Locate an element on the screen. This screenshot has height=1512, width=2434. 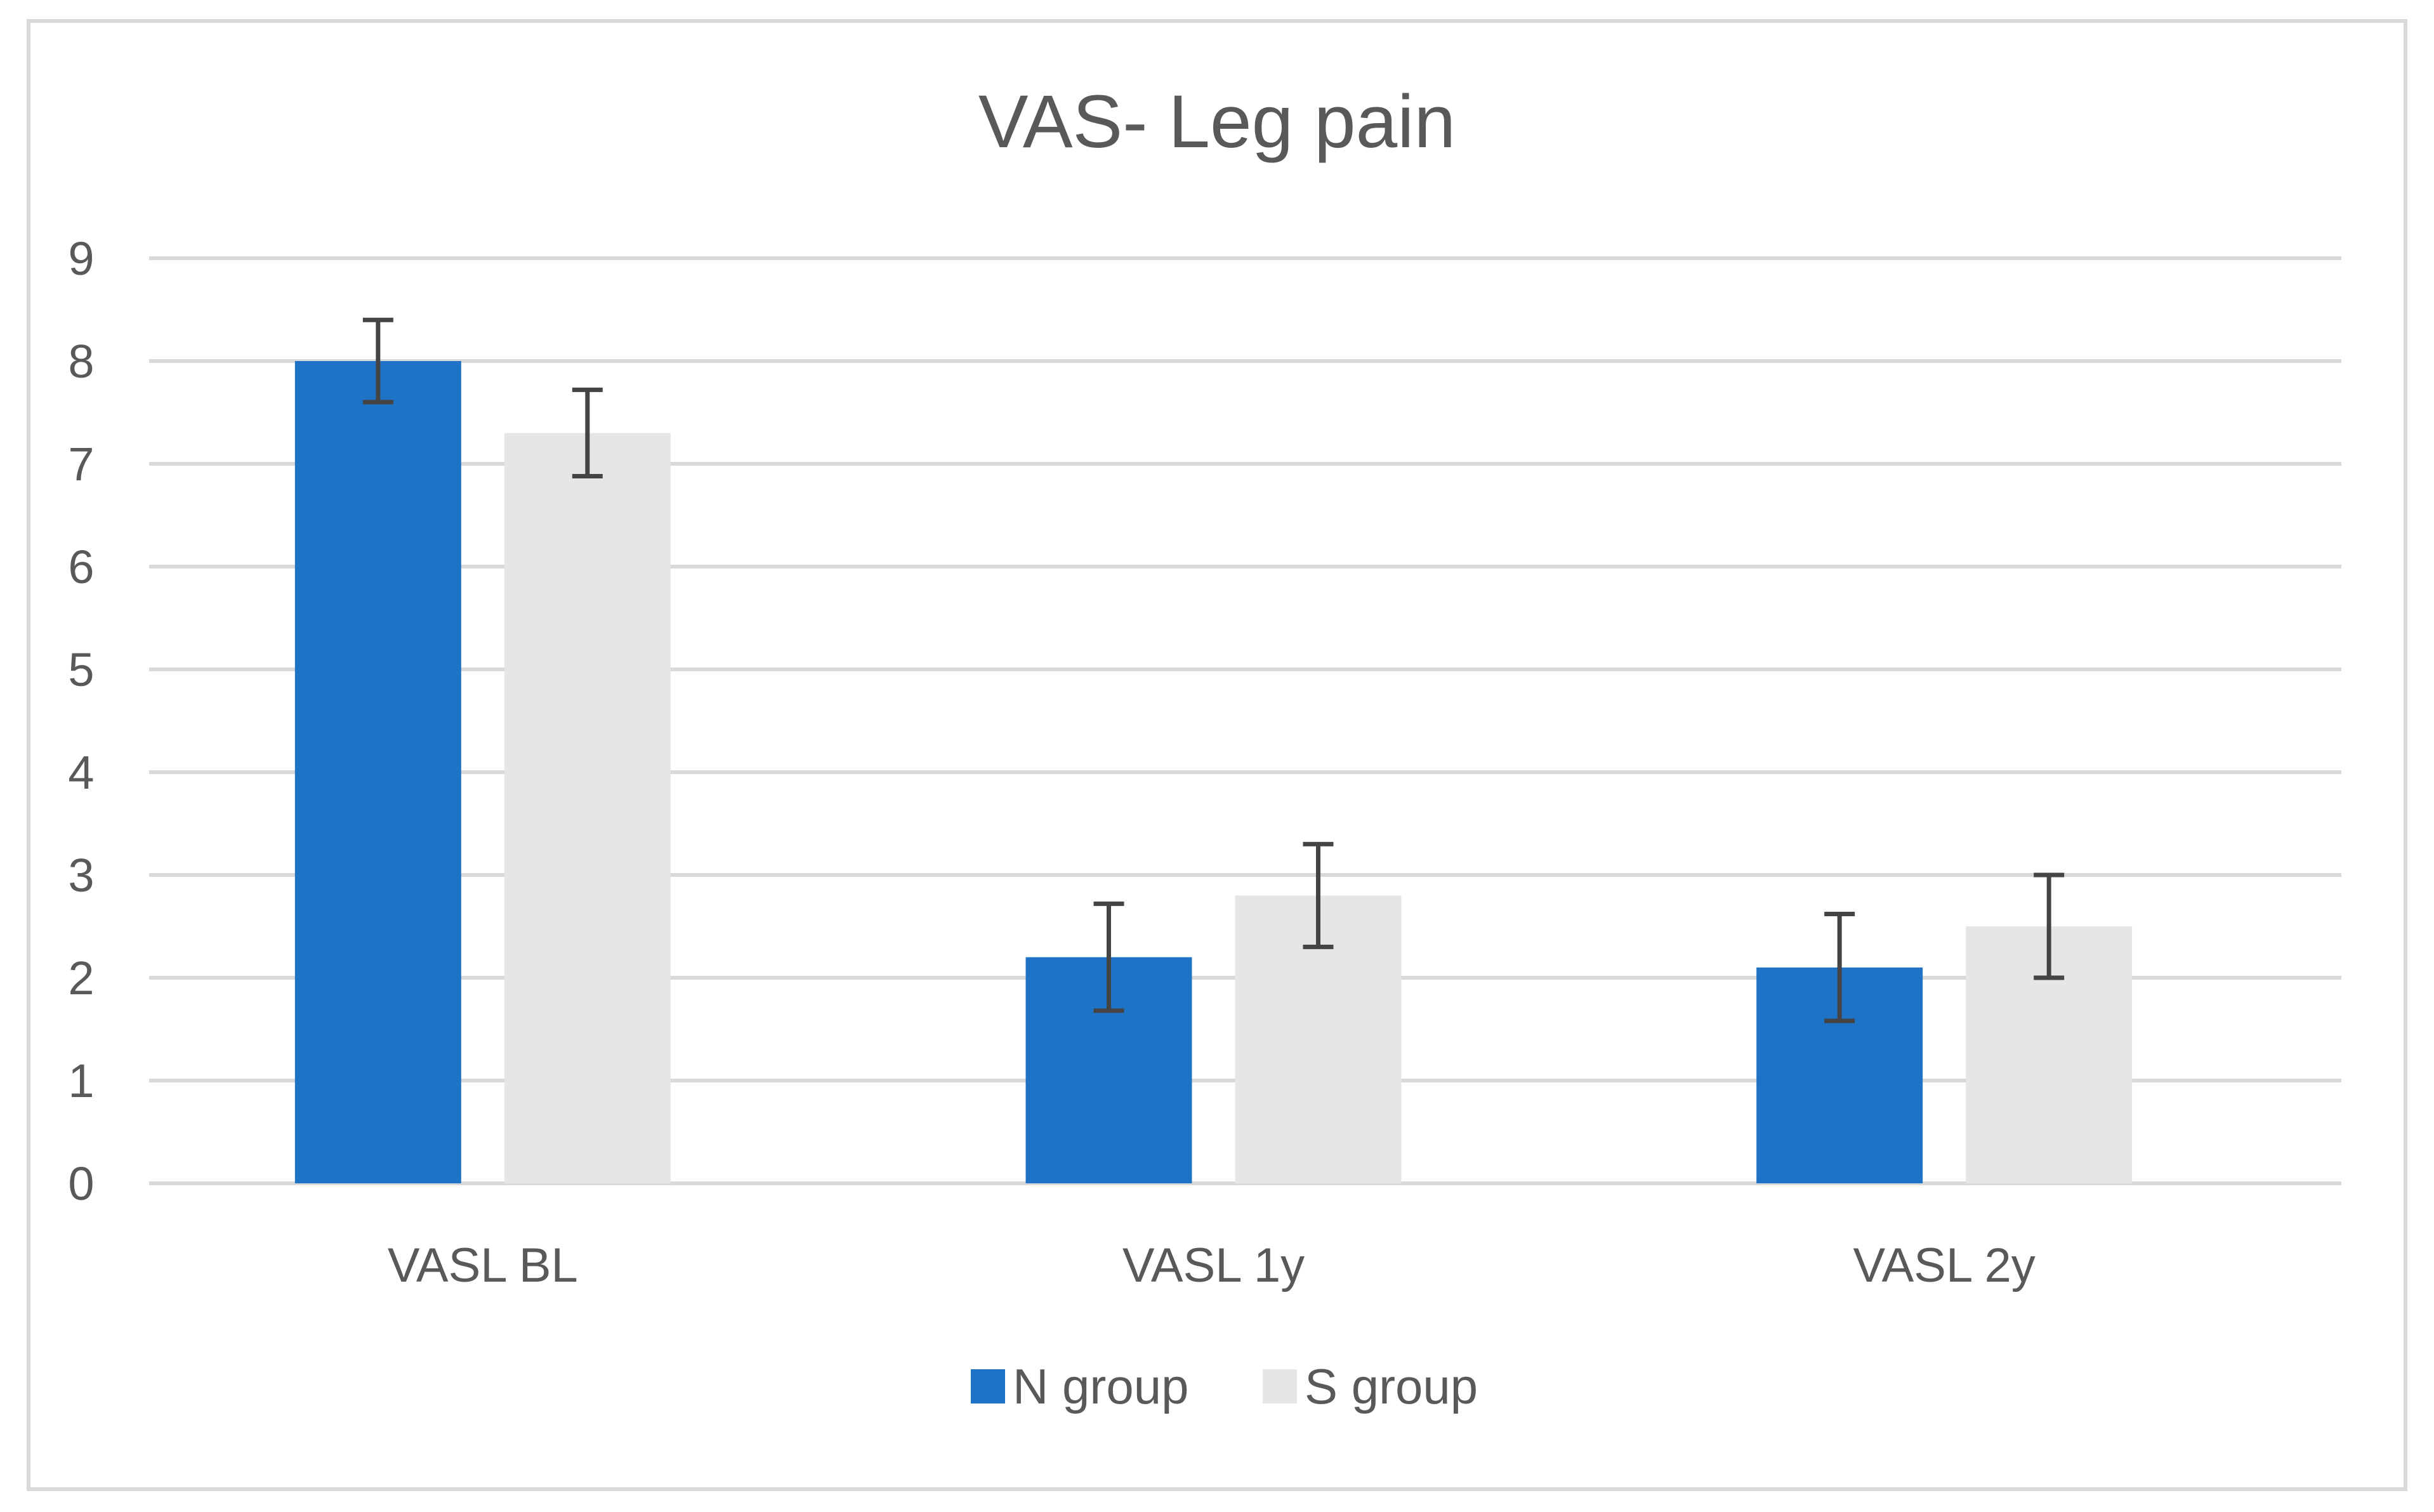
y-tick-label: 4 is located at coordinates (81, 773).